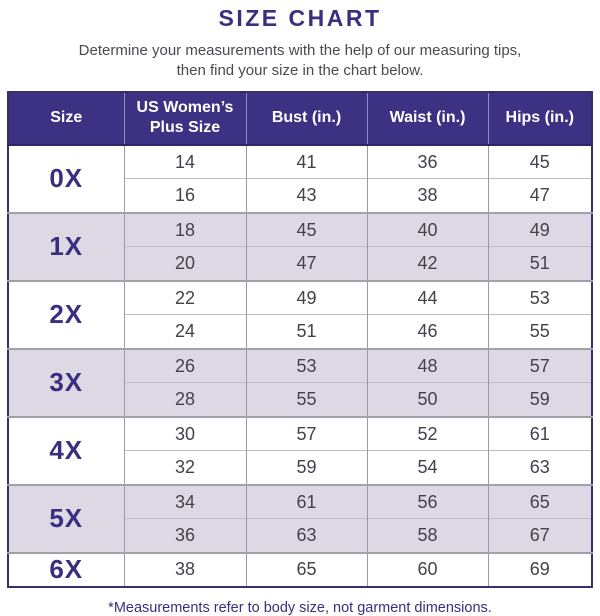 Image resolution: width=600 pixels, height=616 pixels. What do you see at coordinates (66, 118) in the screenshot?
I see `column-header-size: Size` at bounding box center [66, 118].